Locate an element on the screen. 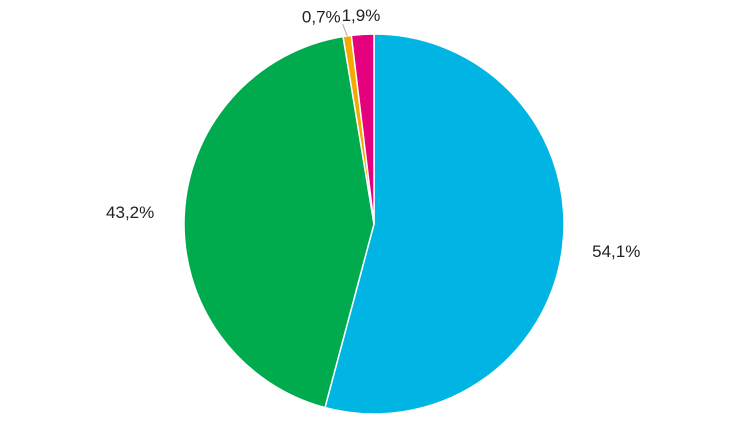  pie-slice is located at coordinates (362, 129).